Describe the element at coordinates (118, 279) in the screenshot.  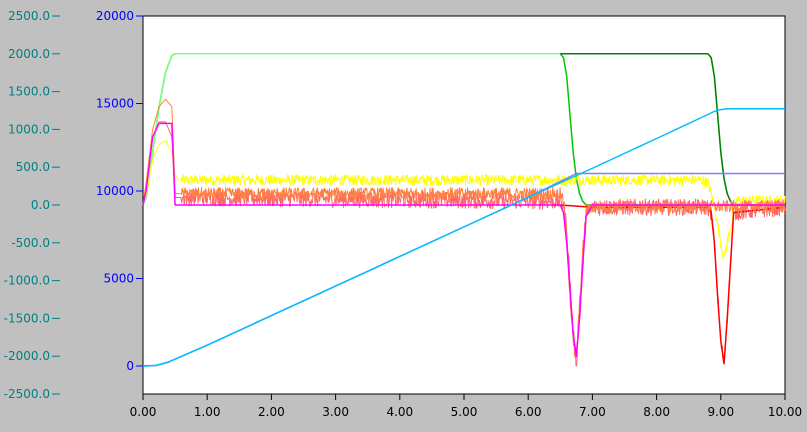
I see `y-right-tick-label: 5000` at that location.